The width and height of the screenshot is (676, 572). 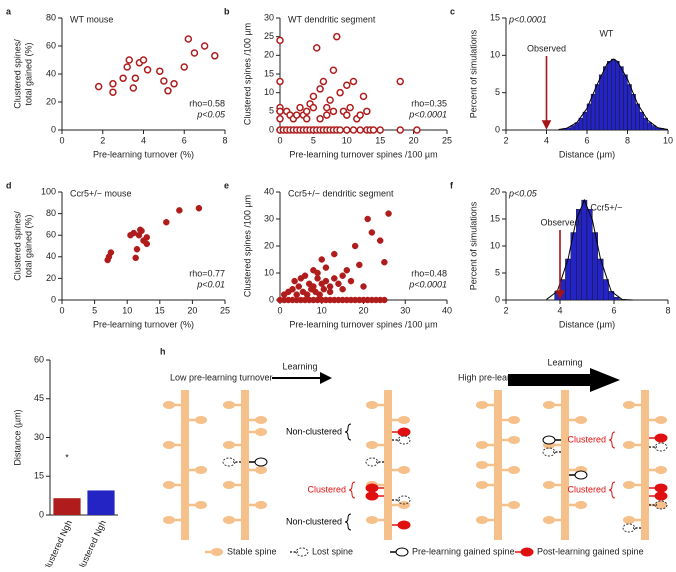 I want to click on x-tick-label: 20, so click(x=192, y=310).